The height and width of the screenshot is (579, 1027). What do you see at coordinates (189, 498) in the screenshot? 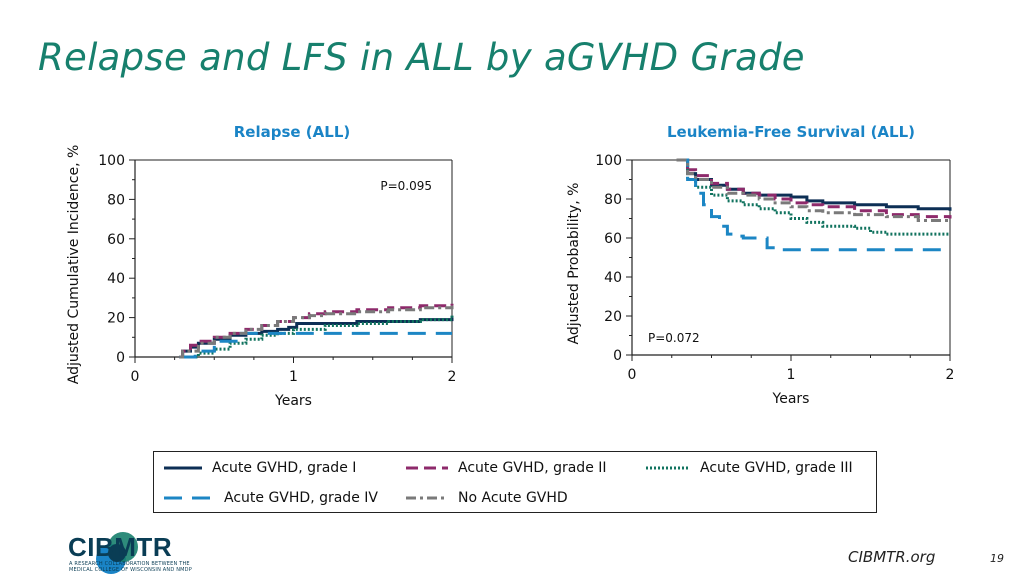
I see `legend-swatch-long-dash` at bounding box center [189, 498].